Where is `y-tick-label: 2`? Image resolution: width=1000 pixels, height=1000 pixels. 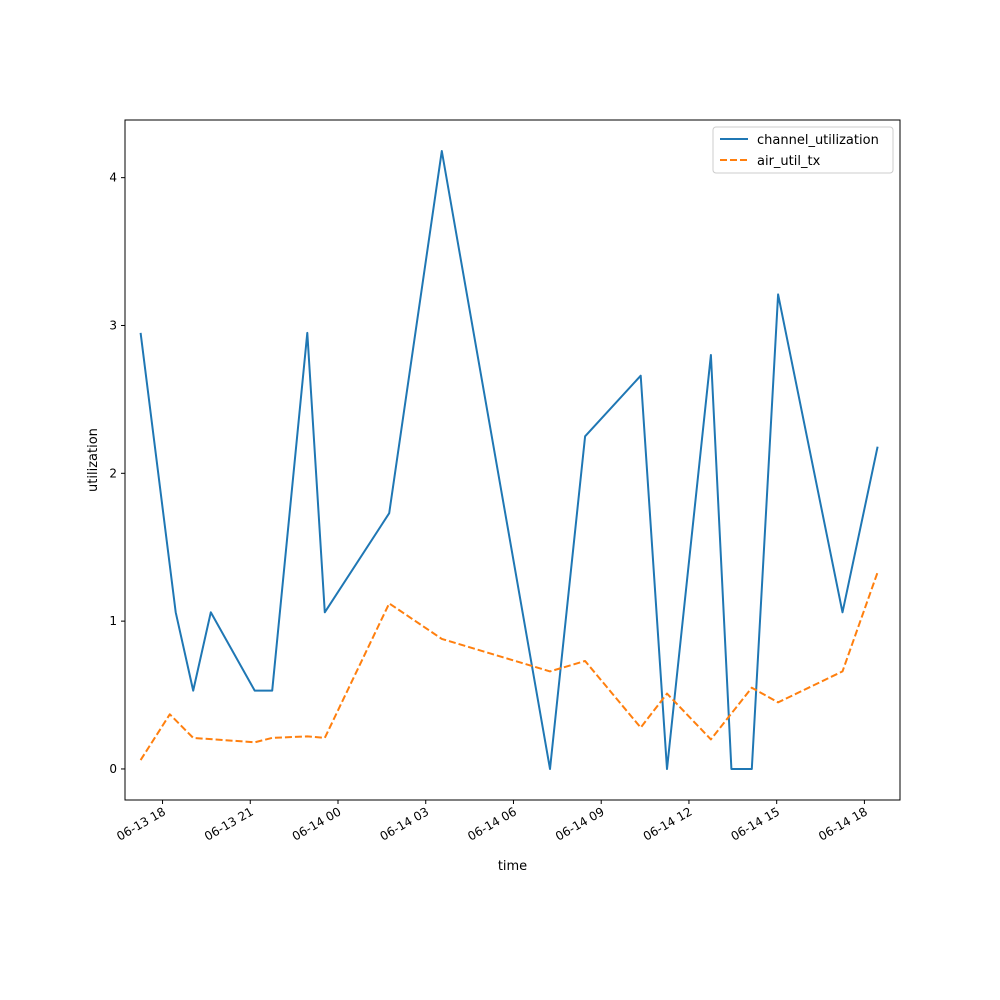 y-tick-label: 2 is located at coordinates (113, 473).